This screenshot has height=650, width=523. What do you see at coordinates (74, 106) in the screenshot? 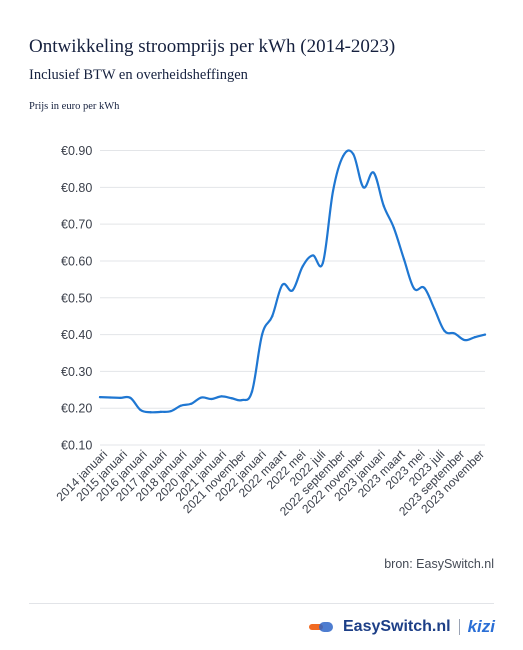
I see `y-axis-unit-label: Prijs in euro per kWh` at bounding box center [74, 106].